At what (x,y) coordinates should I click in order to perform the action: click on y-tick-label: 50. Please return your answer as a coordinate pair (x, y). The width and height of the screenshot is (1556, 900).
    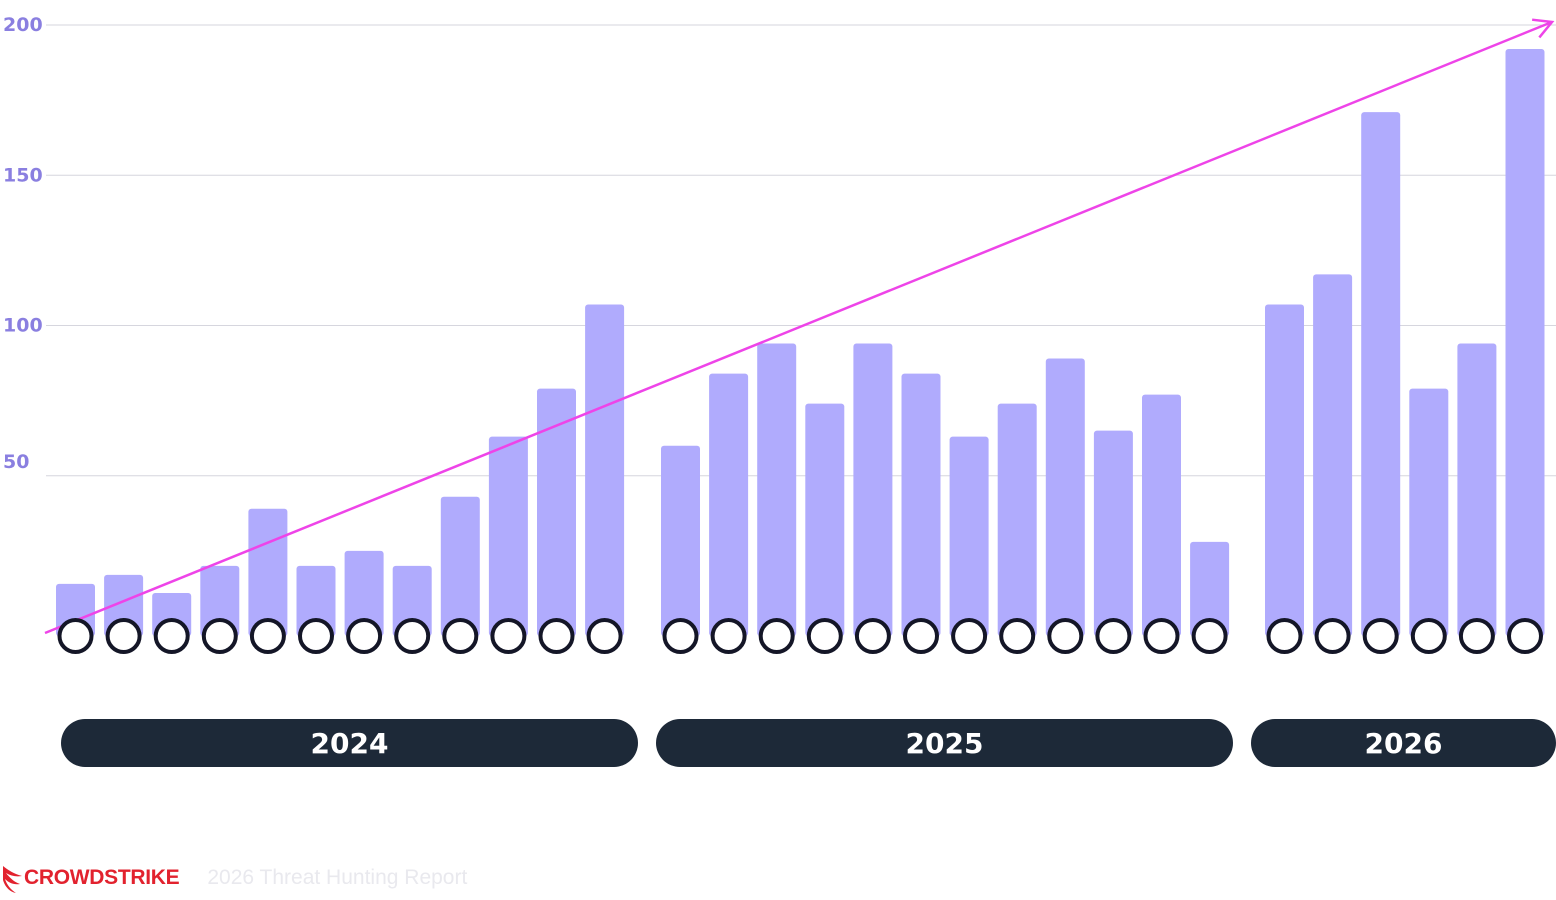
    Looking at the image, I should click on (16, 462).